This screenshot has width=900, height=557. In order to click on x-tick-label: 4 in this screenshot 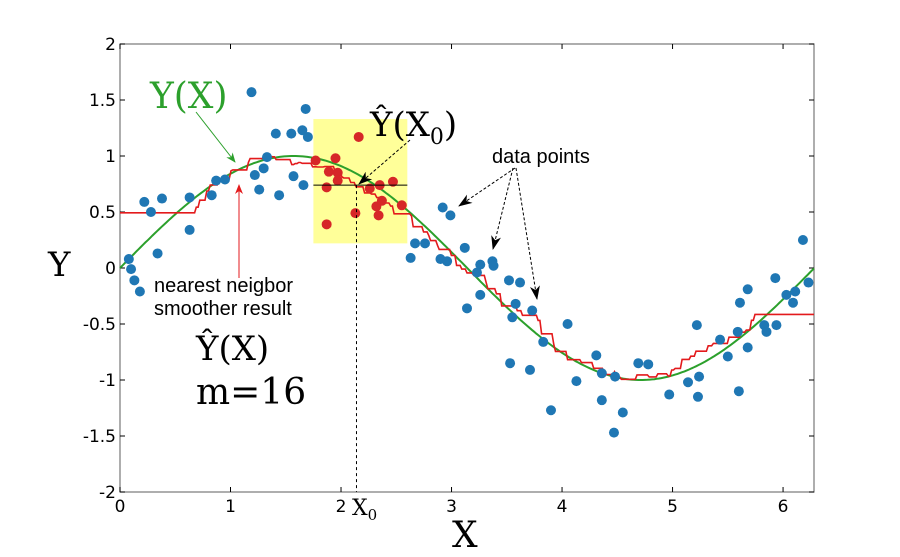, I will do `click(562, 507)`.